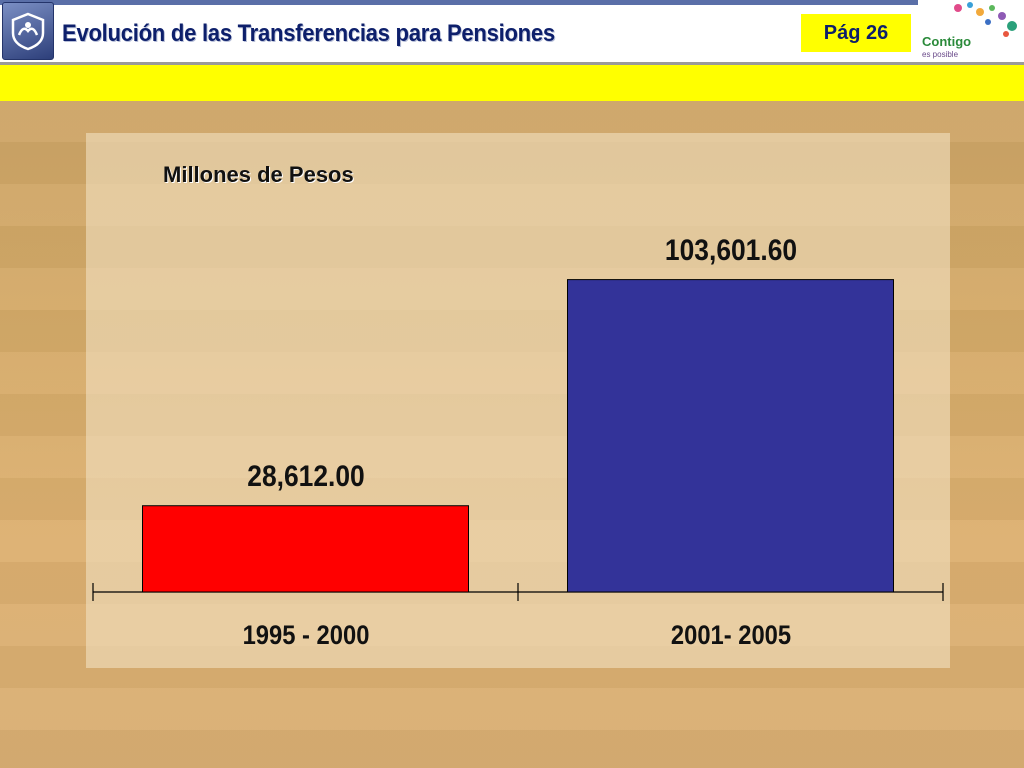  I want to click on header-divider, so click(512, 63).